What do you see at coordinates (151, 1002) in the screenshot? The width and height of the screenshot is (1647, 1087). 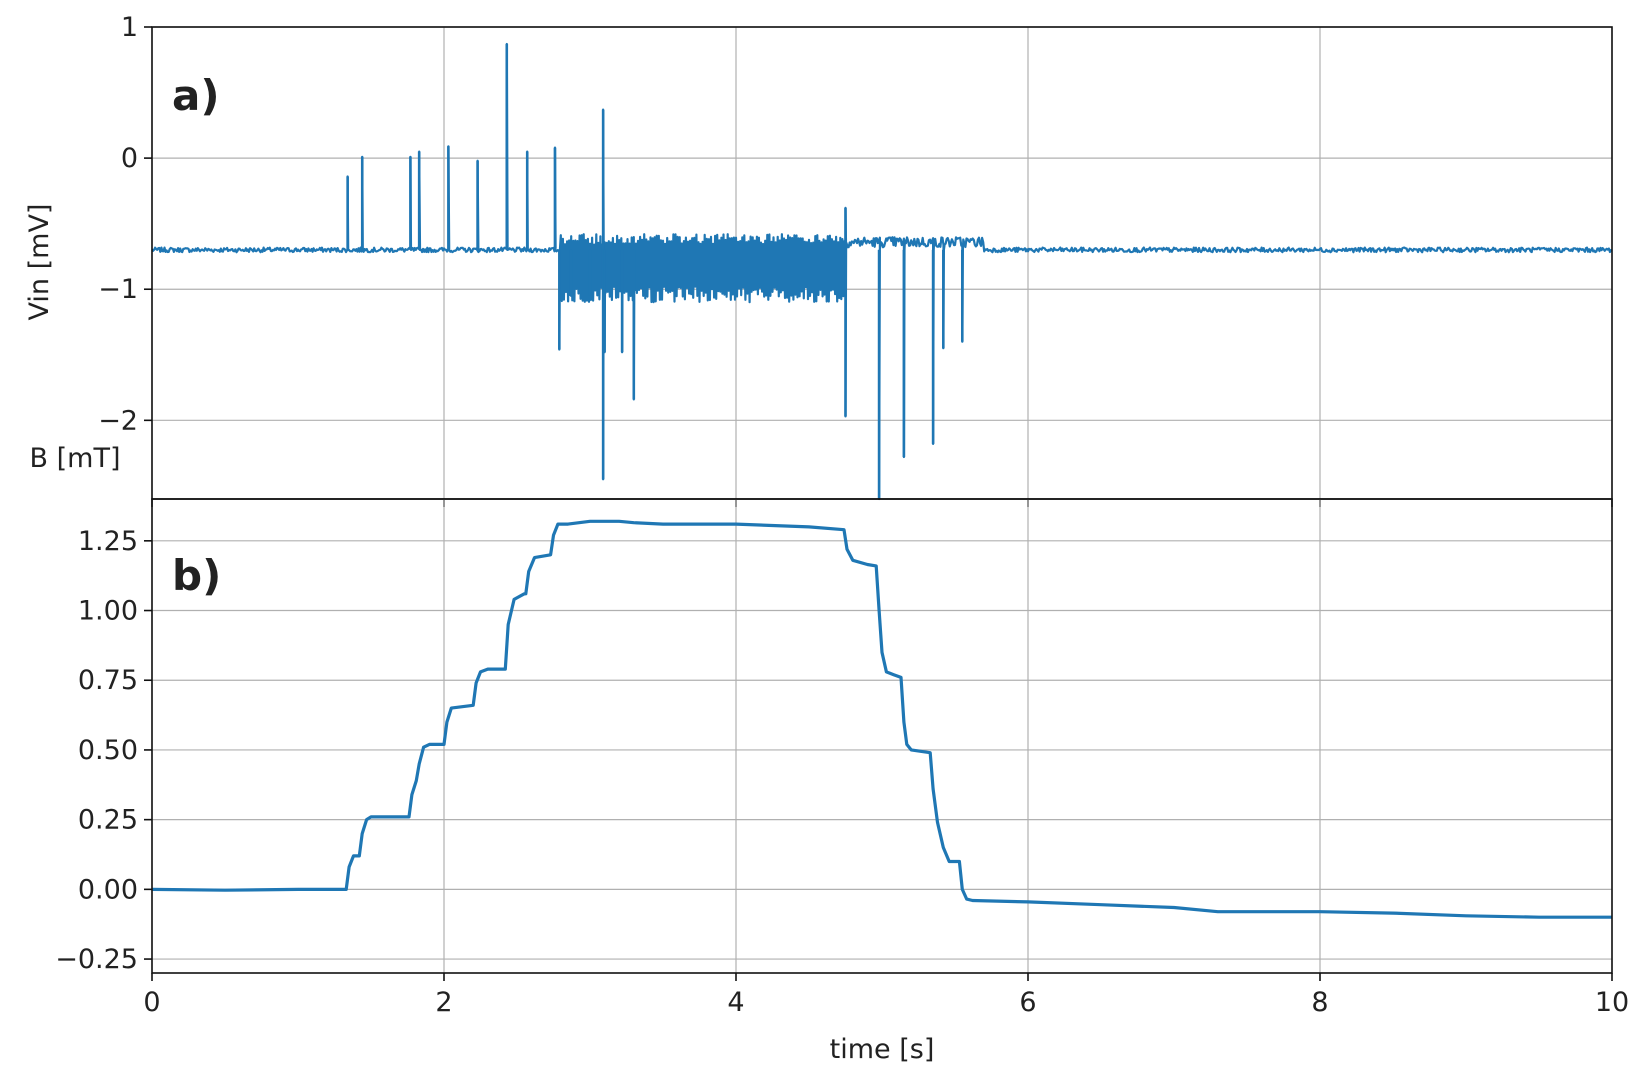 I see `x-tick-label: 0` at bounding box center [151, 1002].